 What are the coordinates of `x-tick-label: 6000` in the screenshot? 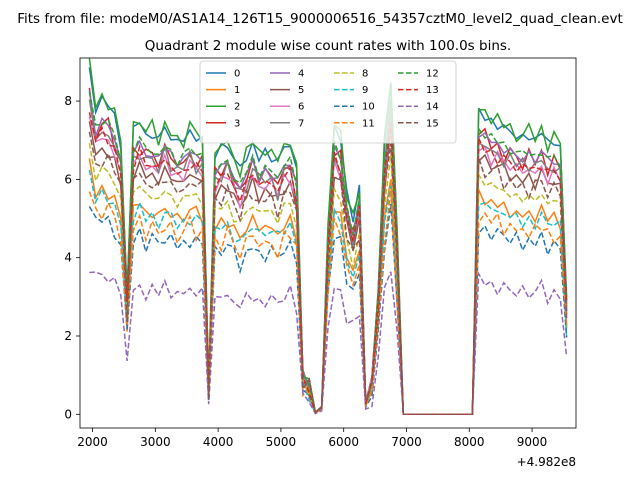 It's located at (343, 442).